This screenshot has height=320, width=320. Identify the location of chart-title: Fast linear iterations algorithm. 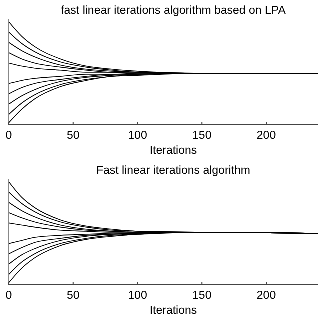
(173, 171).